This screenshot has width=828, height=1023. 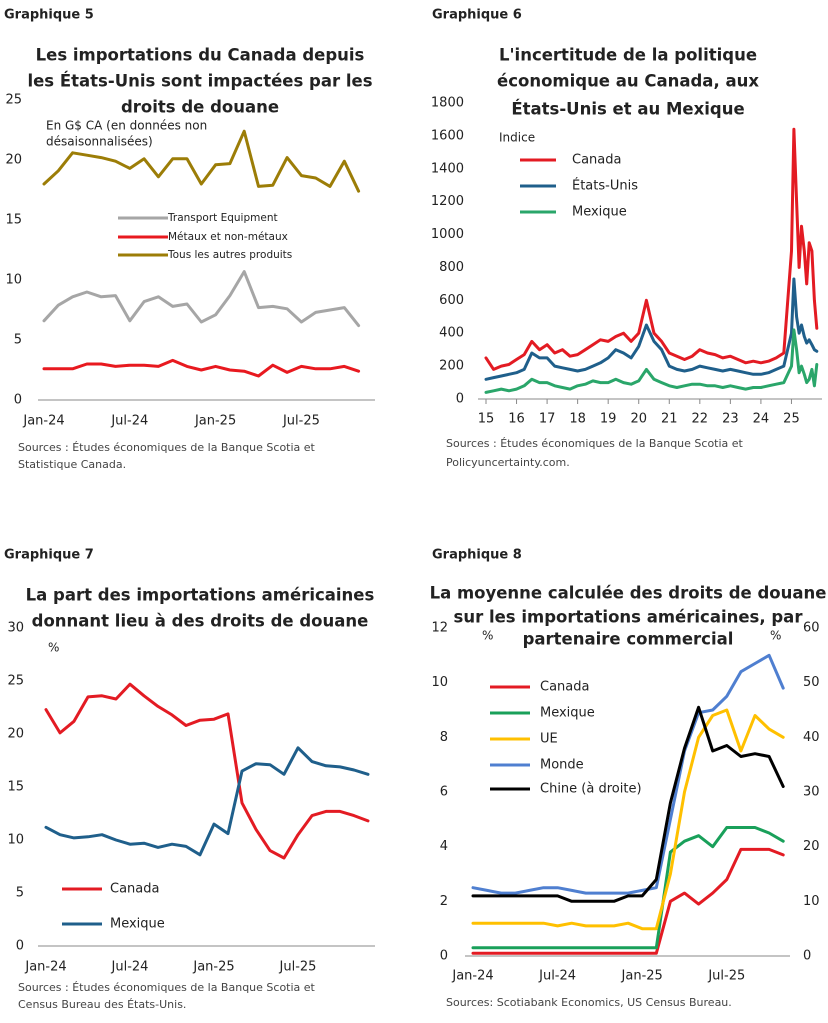 I want to click on chart-title: droits de douane, so click(x=200, y=107).